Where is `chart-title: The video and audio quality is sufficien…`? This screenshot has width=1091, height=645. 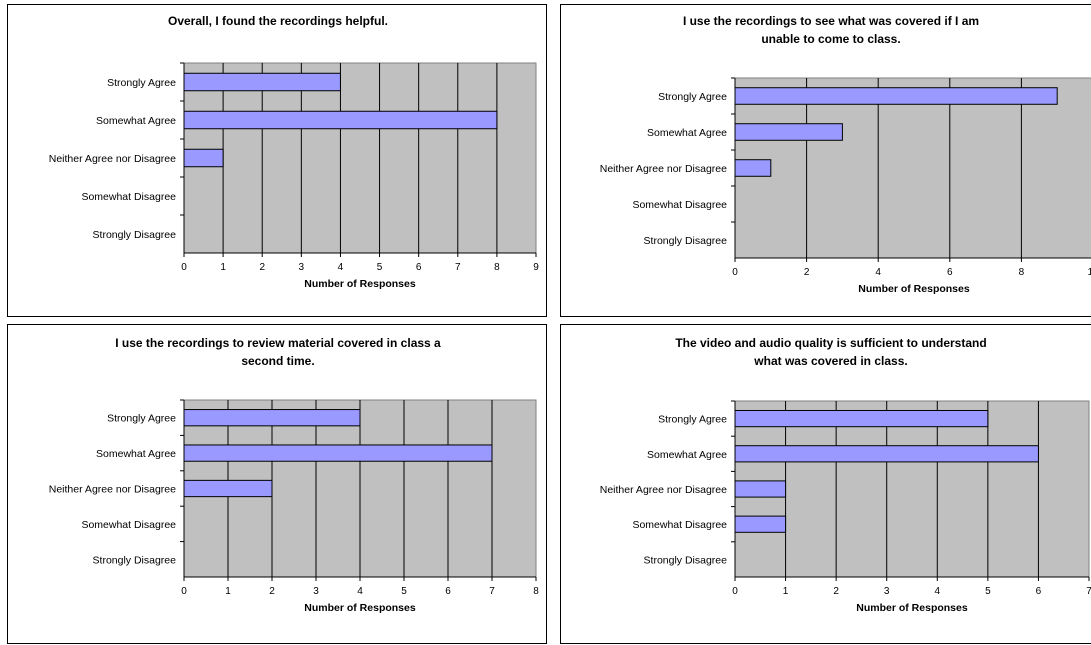 chart-title: The video and audio quality is sufficien… is located at coordinates (830, 343).